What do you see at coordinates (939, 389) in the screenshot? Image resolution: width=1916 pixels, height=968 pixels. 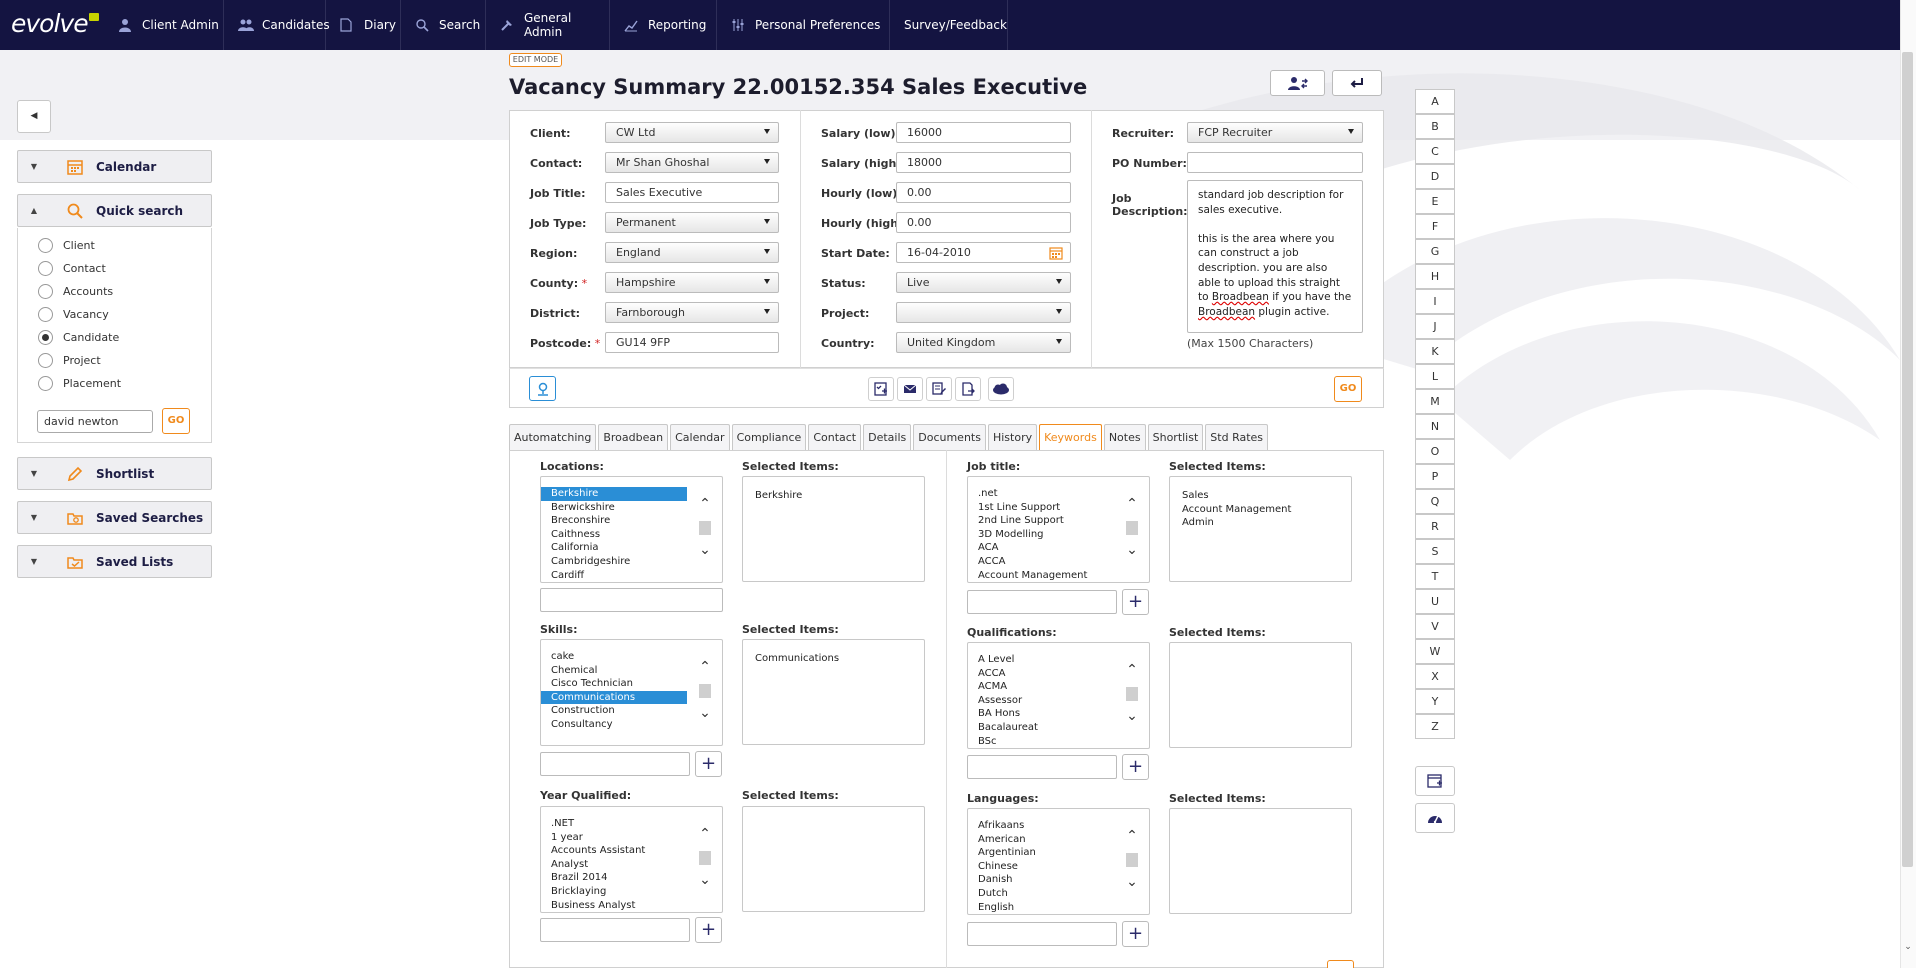 I see `edit-document-button` at bounding box center [939, 389].